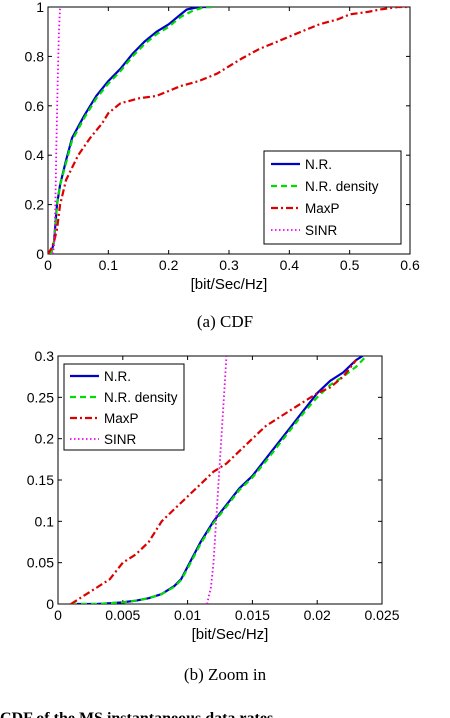 The image size is (450, 718). I want to click on series-line-n-r-density, so click(133, 130).